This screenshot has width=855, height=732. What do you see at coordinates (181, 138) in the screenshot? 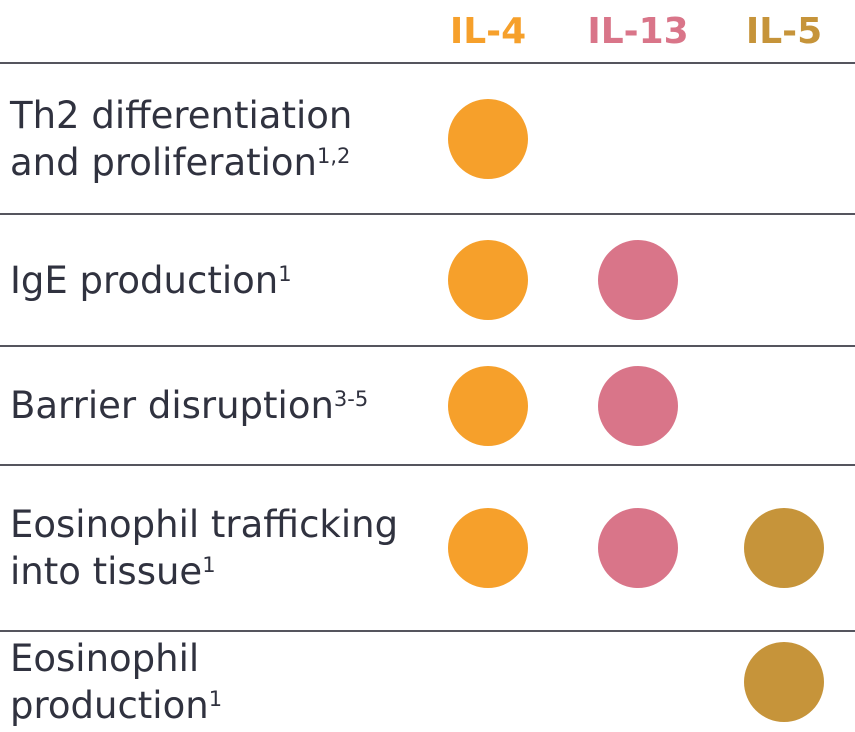
I see `row-label: Th2 differentiation and proliferation1,2` at bounding box center [181, 138].